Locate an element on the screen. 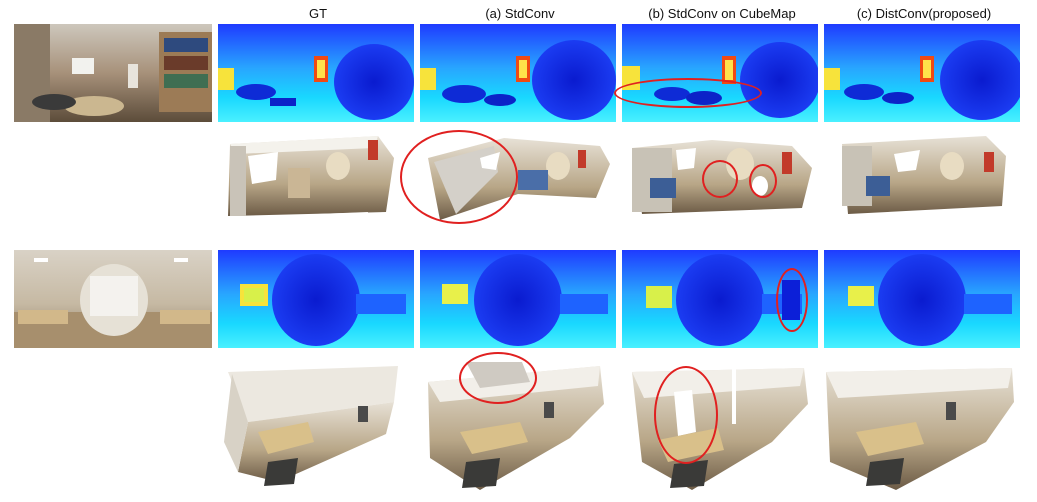  column-header-distconv: (c) DistConv(proposed) is located at coordinates (924, 13).